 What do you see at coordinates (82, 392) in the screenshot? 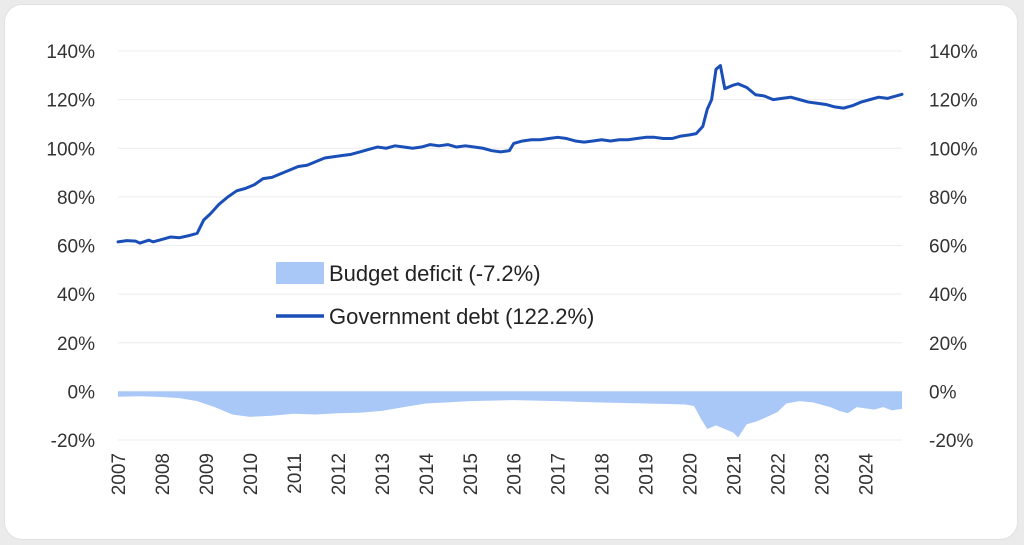
I see `y-tick-label-left: 0%` at bounding box center [82, 392].